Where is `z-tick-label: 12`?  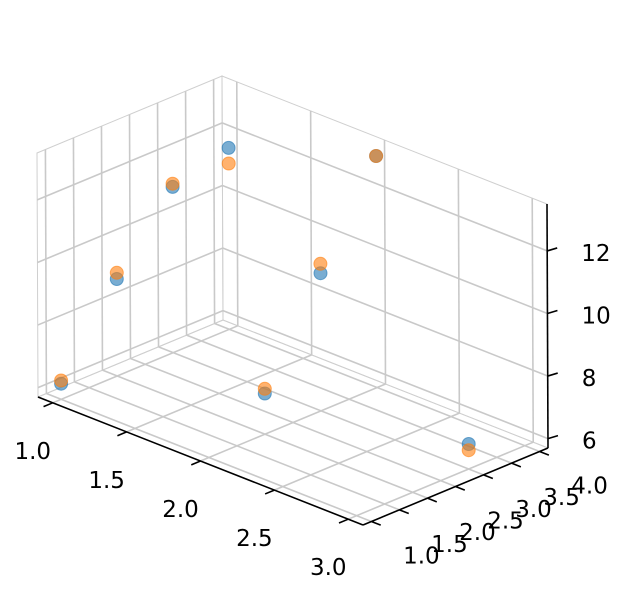 z-tick-label: 12 is located at coordinates (595, 254).